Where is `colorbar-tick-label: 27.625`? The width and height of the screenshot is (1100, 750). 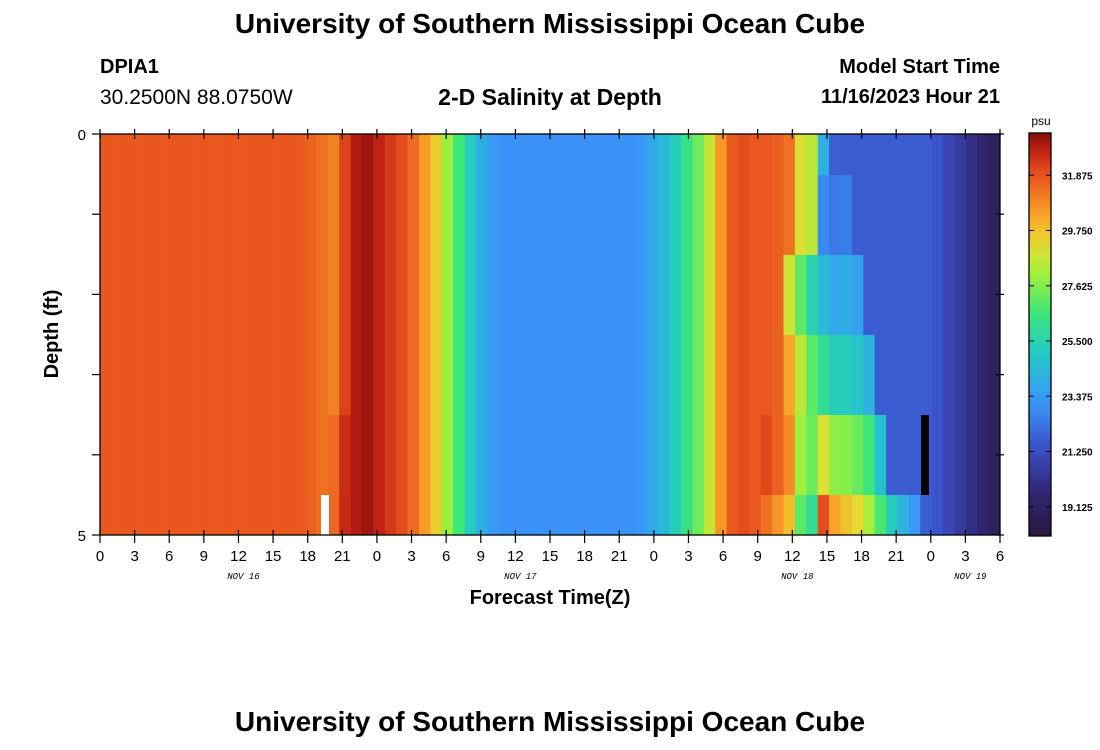 colorbar-tick-label: 27.625 is located at coordinates (1077, 287).